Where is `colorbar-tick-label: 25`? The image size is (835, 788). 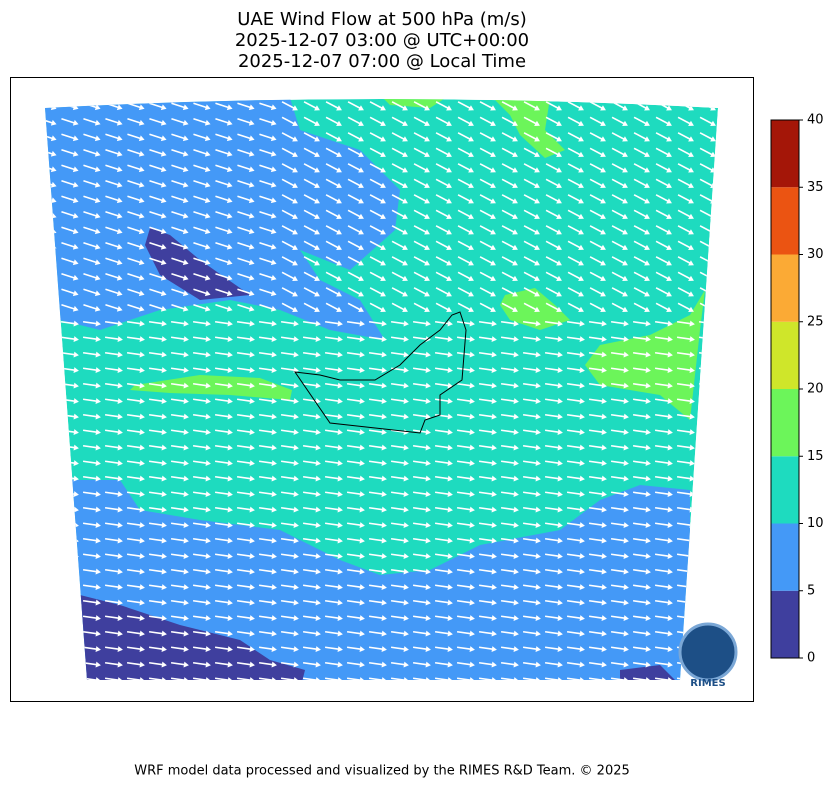
colorbar-tick-label: 25 is located at coordinates (815, 321).